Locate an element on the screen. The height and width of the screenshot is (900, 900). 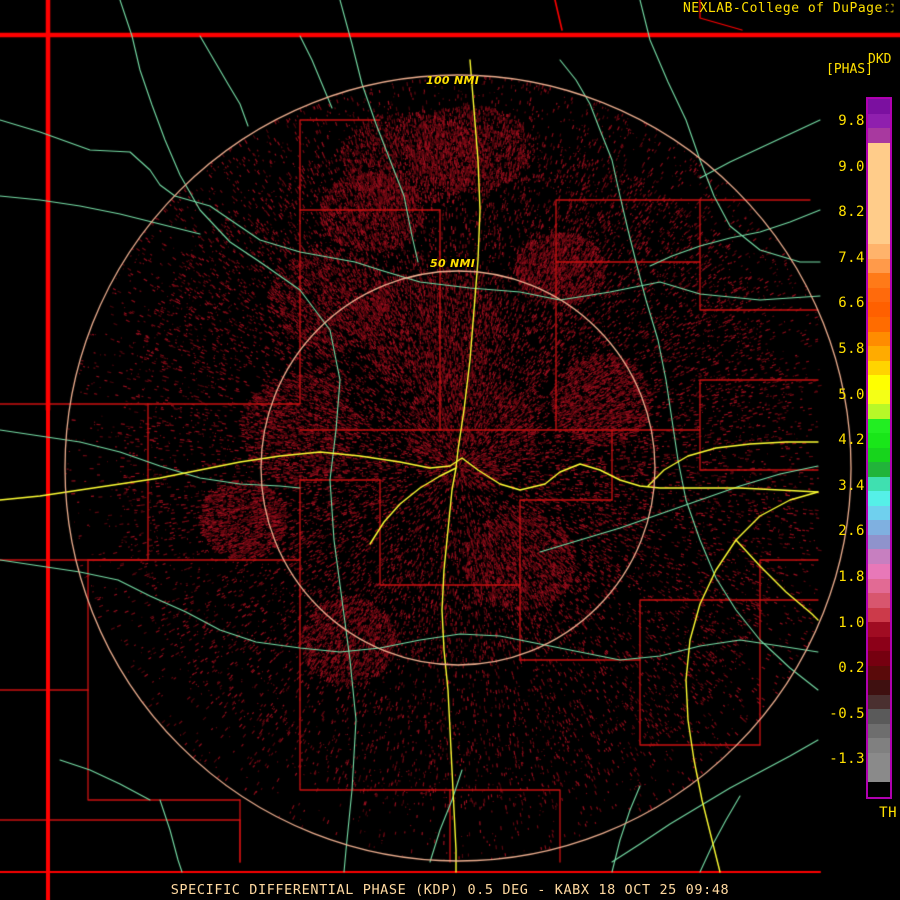
brand-label: NEXLAB-College of DuPage ⛶ is located at coordinates (788, 8).